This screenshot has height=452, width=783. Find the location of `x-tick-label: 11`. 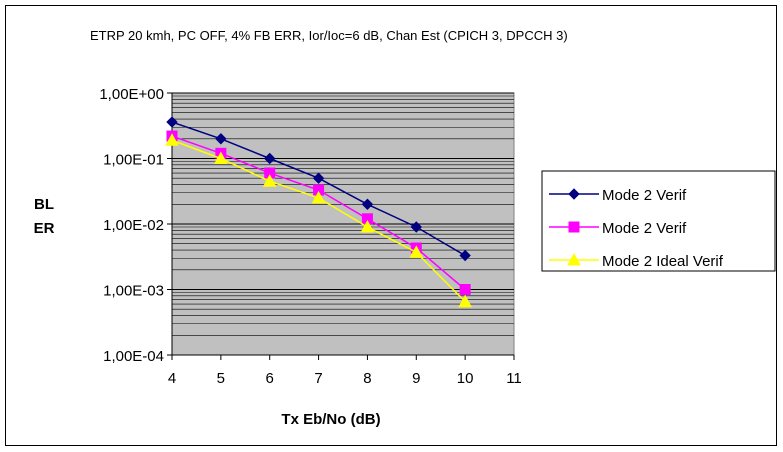

x-tick-label: 11 is located at coordinates (514, 378).